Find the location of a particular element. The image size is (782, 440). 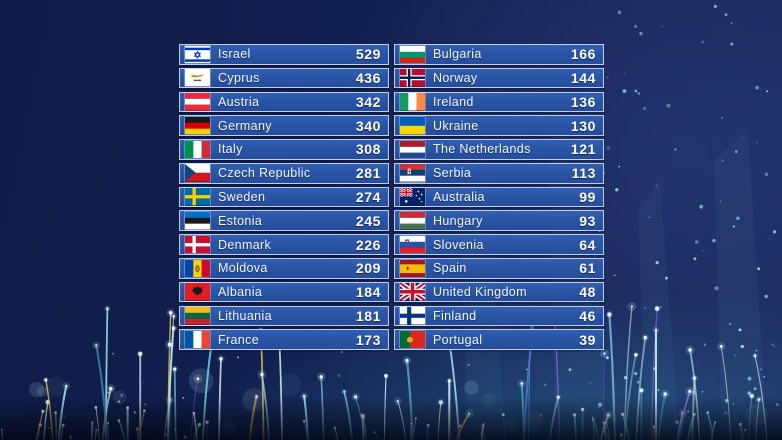

points-value: 93 is located at coordinates (587, 220).